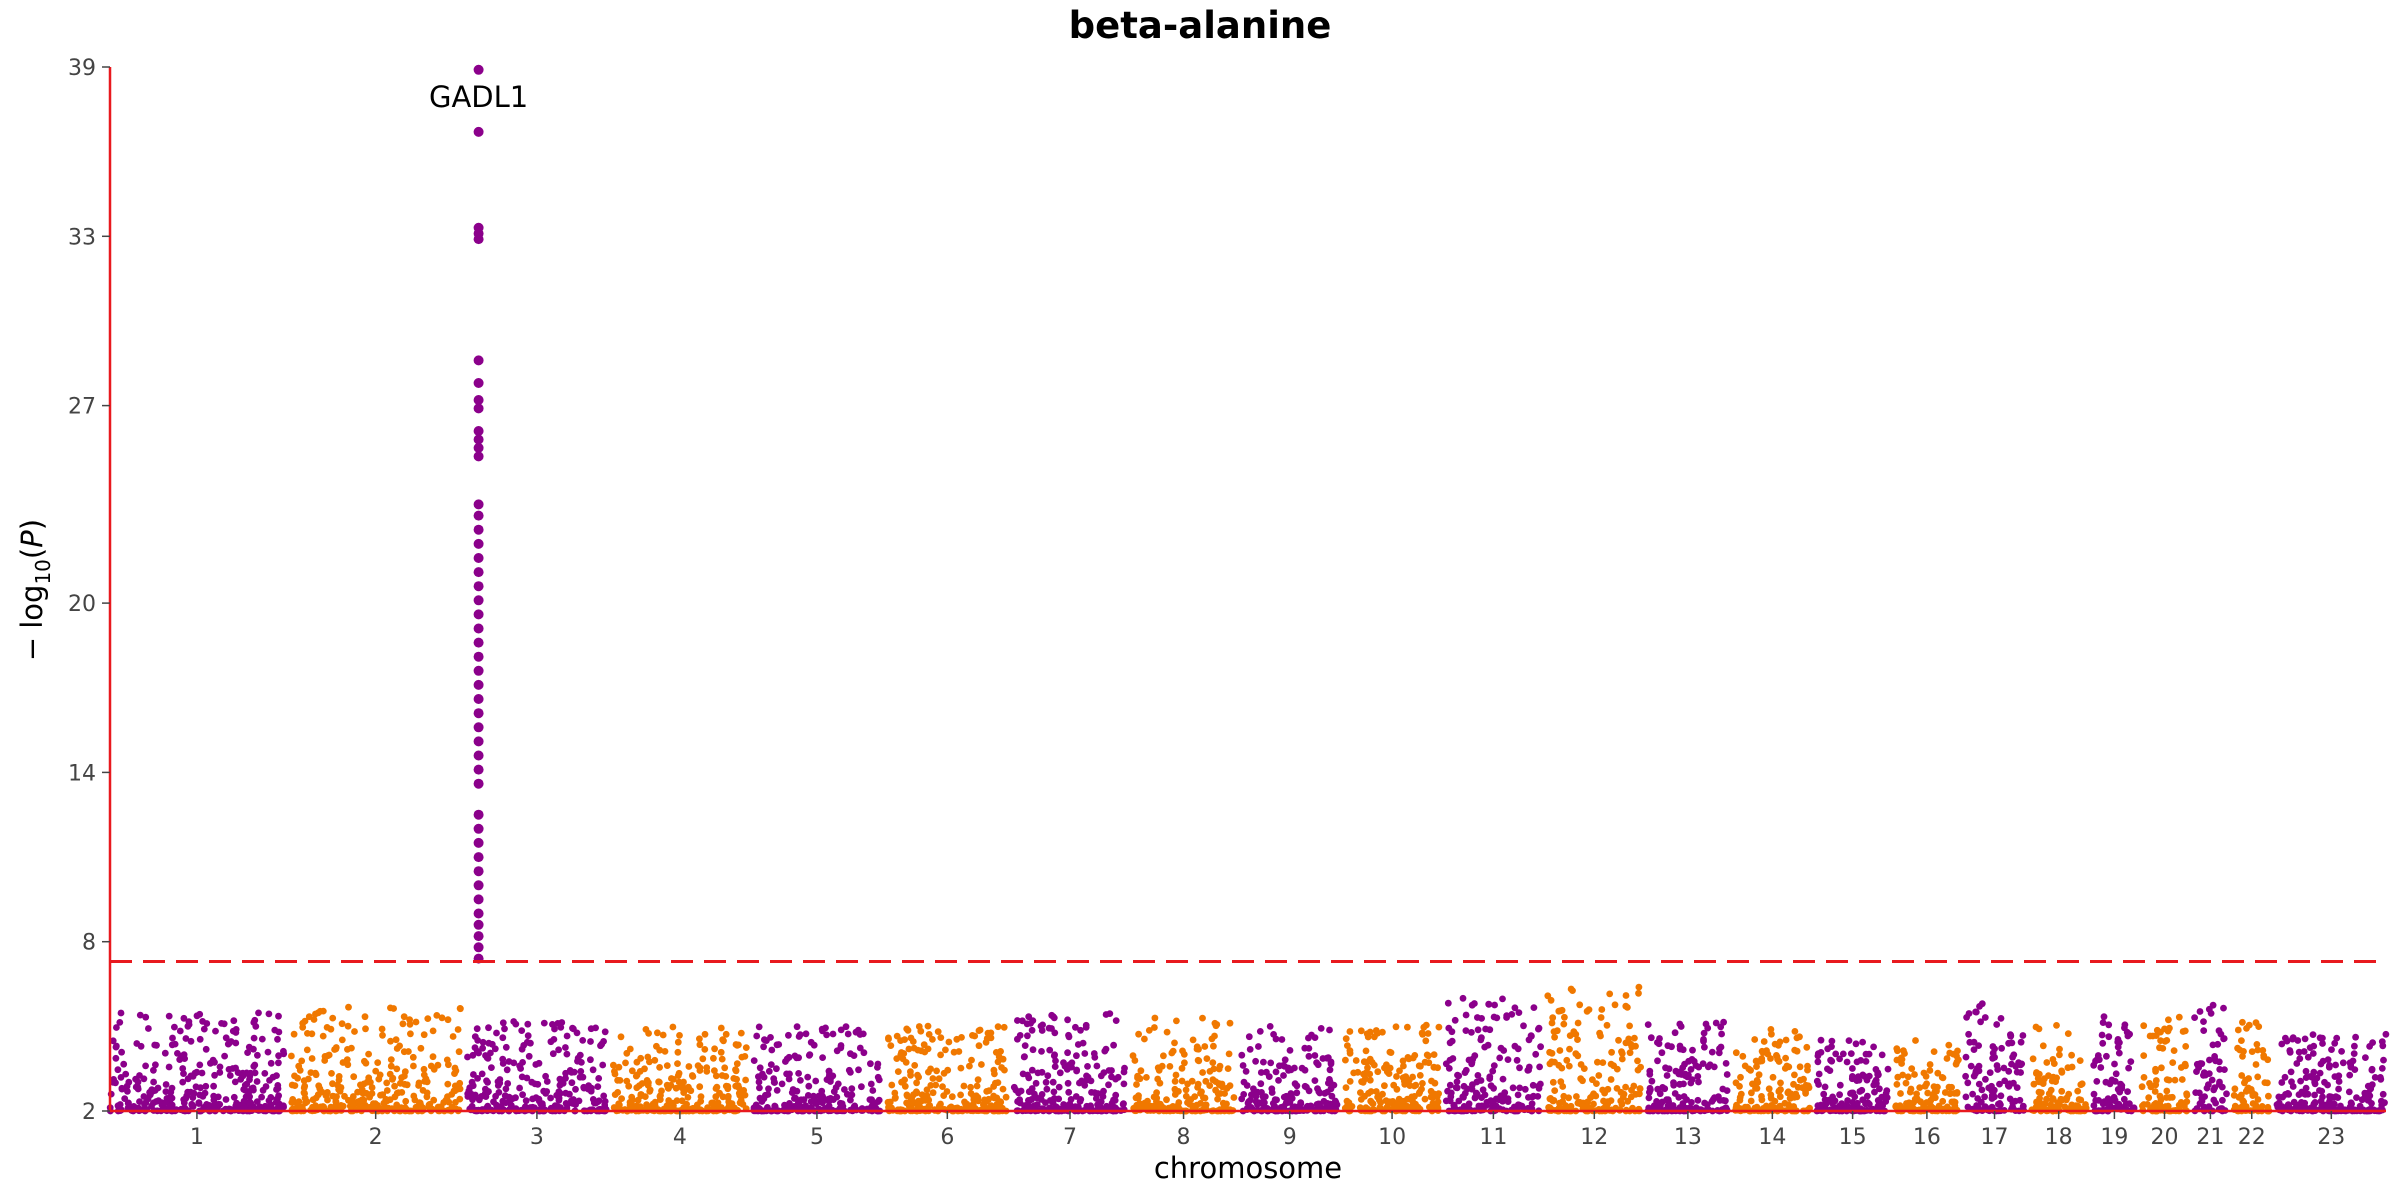 The height and width of the screenshot is (1200, 2400). What do you see at coordinates (478, 239) in the screenshot?
I see `significant-snp-point` at bounding box center [478, 239].